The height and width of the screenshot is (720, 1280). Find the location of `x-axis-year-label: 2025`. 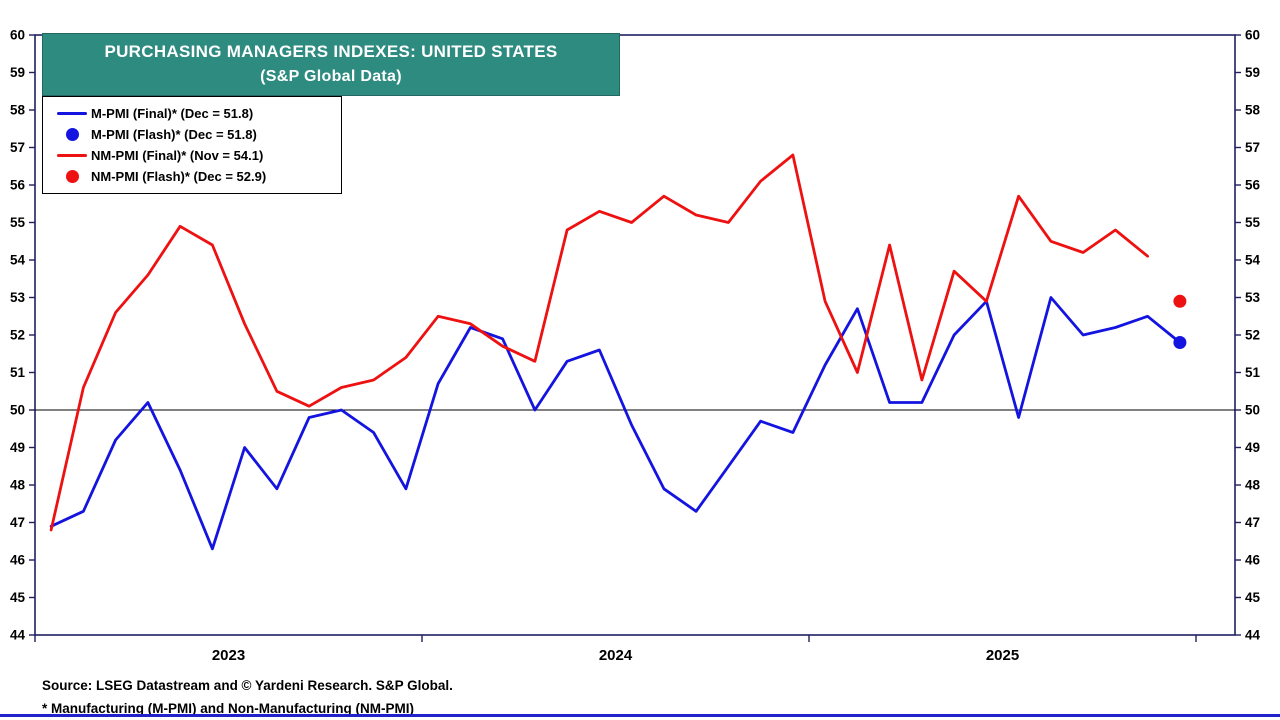

x-axis-year-label: 2025 is located at coordinates (1002, 655).